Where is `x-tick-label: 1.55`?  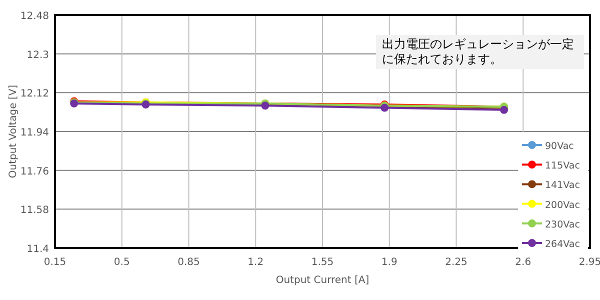
x-tick-label: 1.55 is located at coordinates (322, 262).